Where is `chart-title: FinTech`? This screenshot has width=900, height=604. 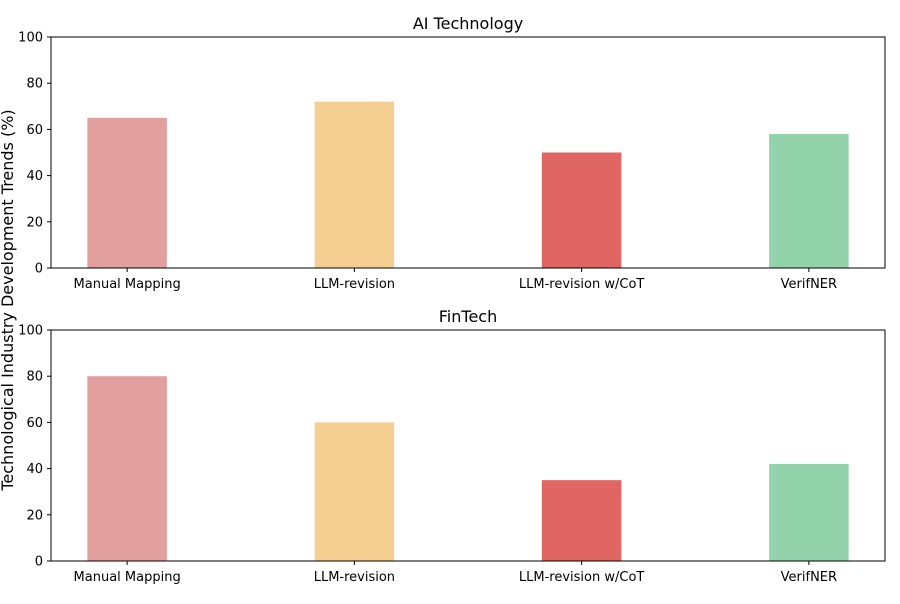 chart-title: FinTech is located at coordinates (468, 316).